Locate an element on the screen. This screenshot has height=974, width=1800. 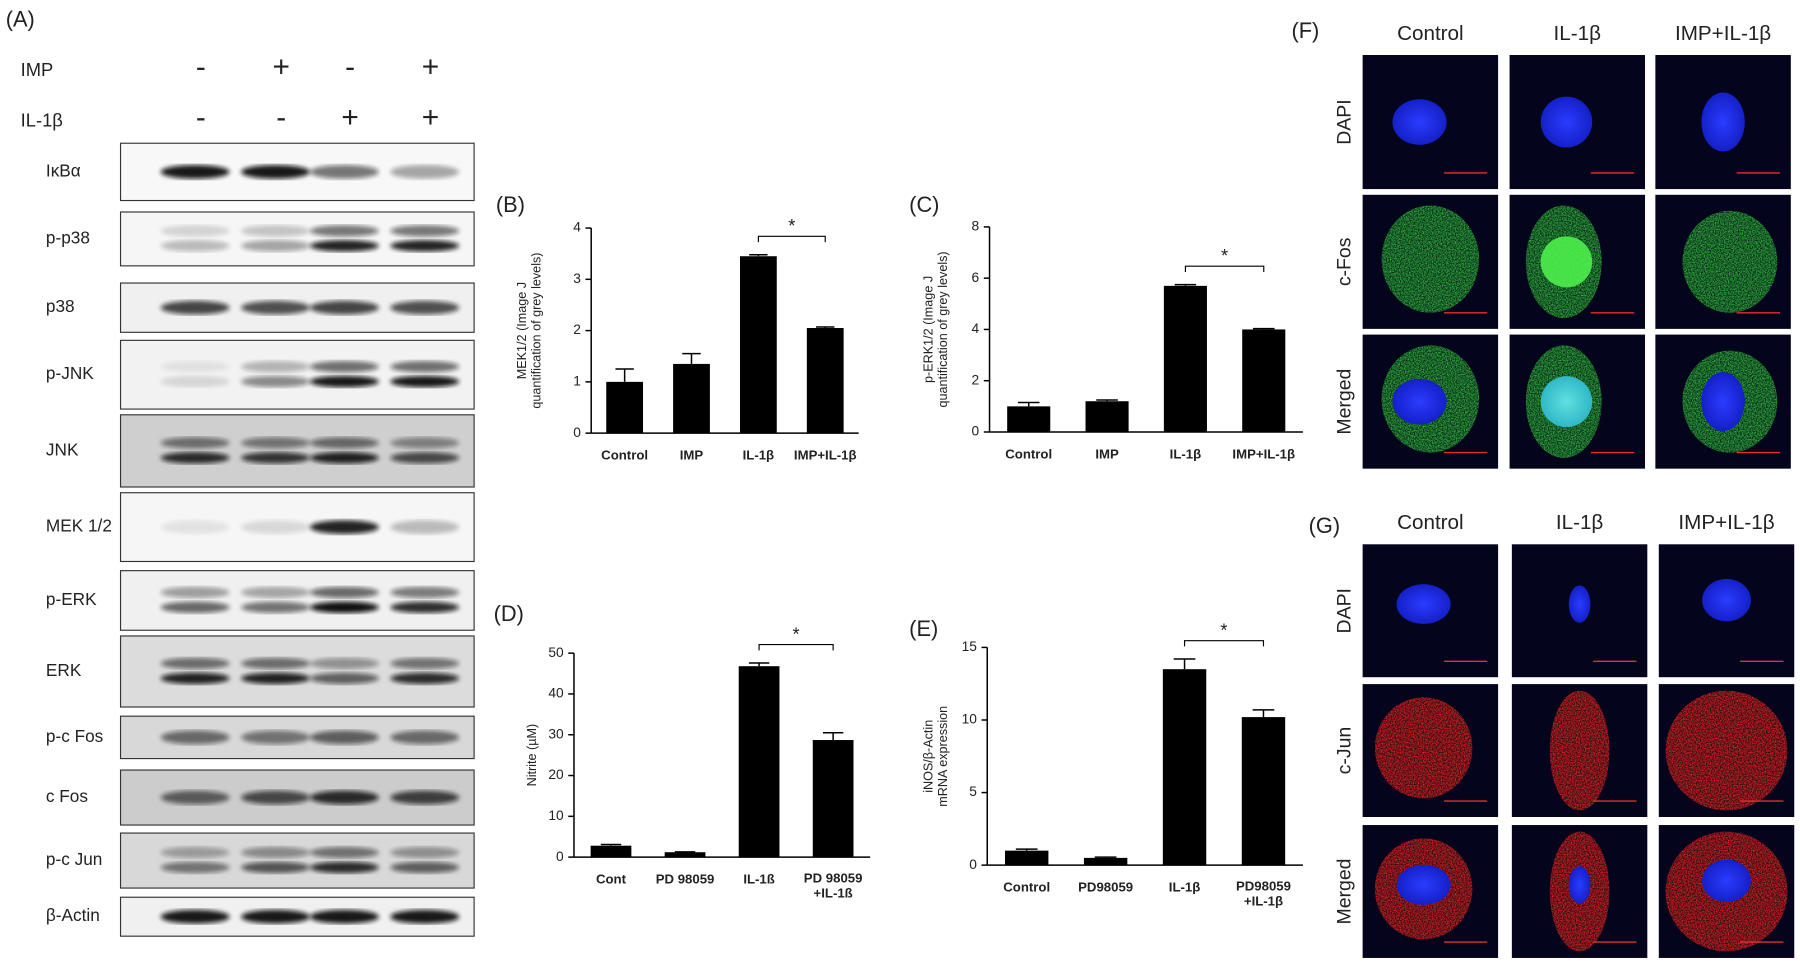
y-axis-label: iNOS/β-ActinmRNA expression is located at coordinates (936, 756).